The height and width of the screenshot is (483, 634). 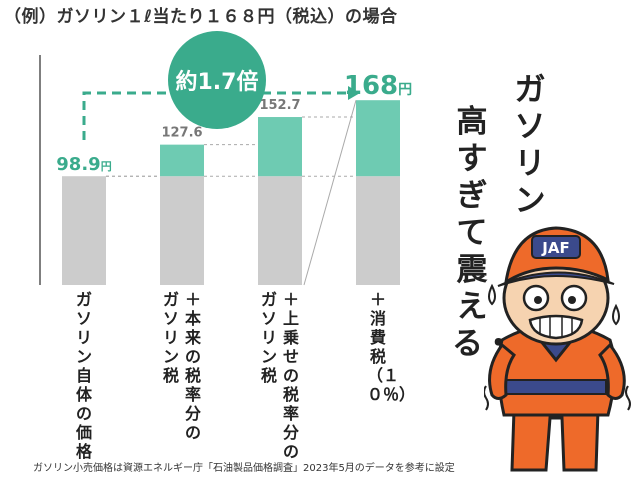 I want to click on category-label-0-0: ガソリン自体の価格, so click(x=83, y=375).